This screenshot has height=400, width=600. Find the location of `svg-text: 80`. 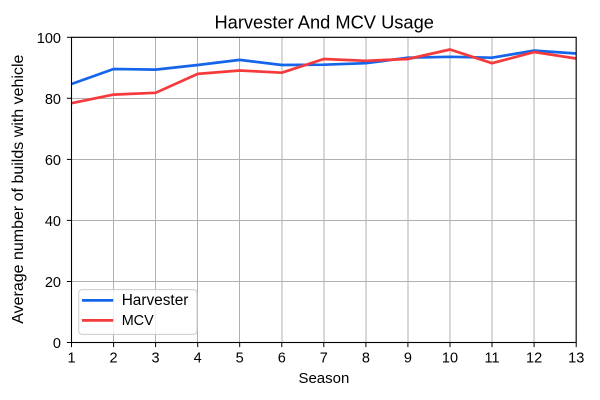

svg-text: 80 is located at coordinates (53, 100).